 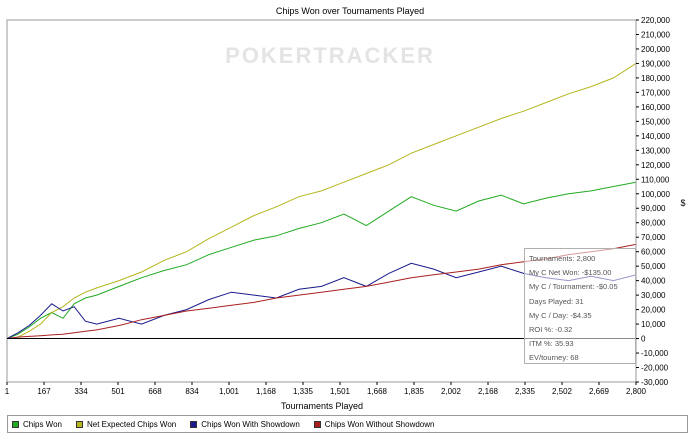 What do you see at coordinates (330, 55) in the screenshot?
I see `watermark-text: POKERTRACKER` at bounding box center [330, 55].